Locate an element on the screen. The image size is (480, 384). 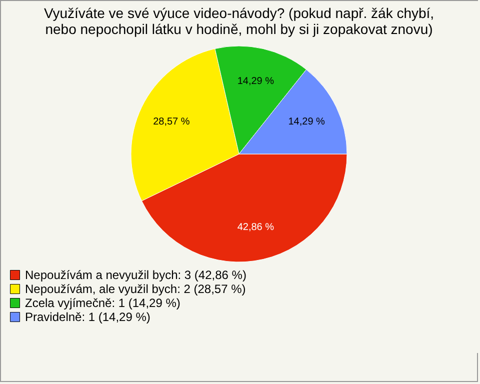
data-label: 42,86 % is located at coordinates (255, 228).